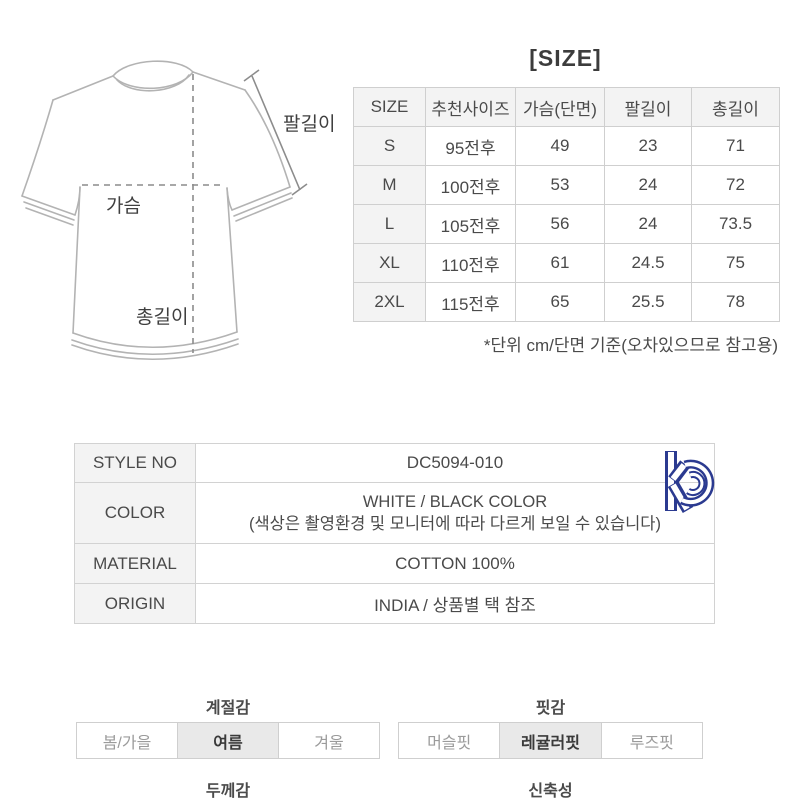 This screenshot has height=801, width=800. I want to click on info-row-style-no: STYLE NO DC5094-010, so click(394, 463).